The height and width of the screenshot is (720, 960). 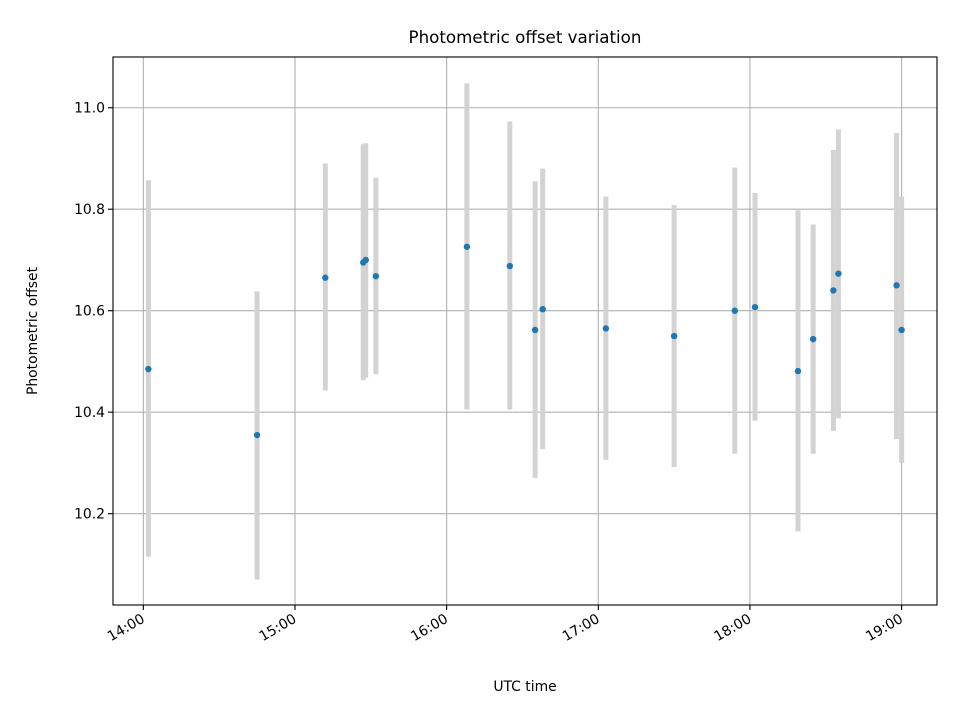 What do you see at coordinates (89, 210) in the screenshot?
I see `y-tick-label: 10.8` at bounding box center [89, 210].